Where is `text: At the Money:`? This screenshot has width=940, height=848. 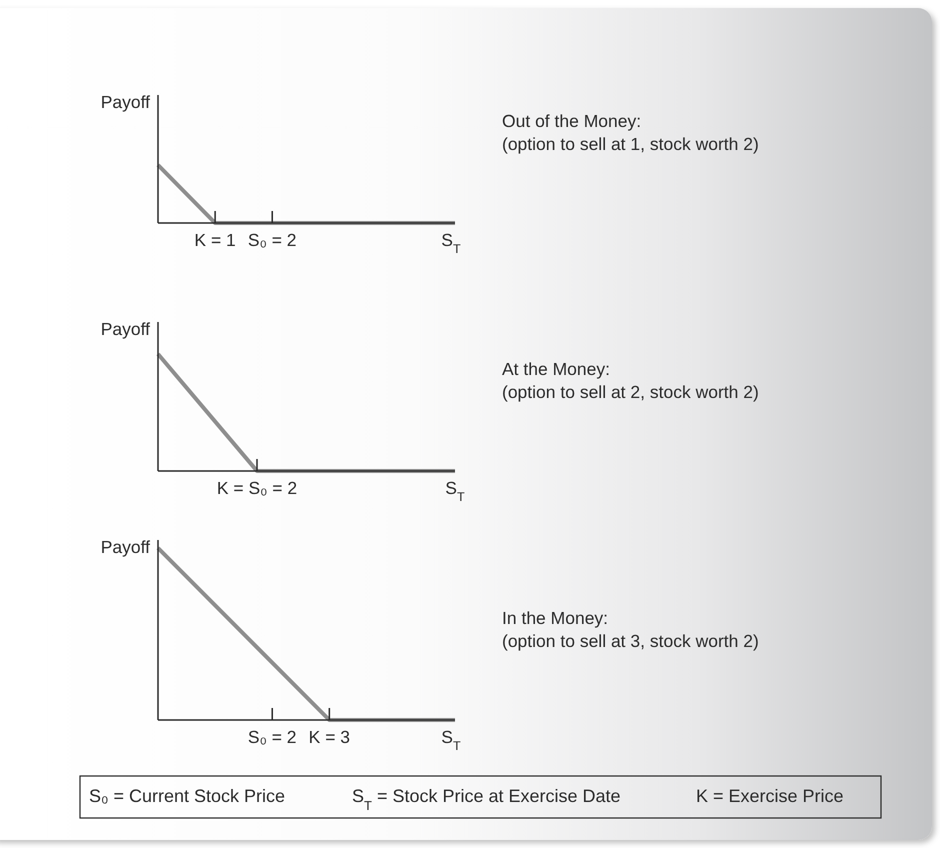 text: At the Money: is located at coordinates (556, 369).